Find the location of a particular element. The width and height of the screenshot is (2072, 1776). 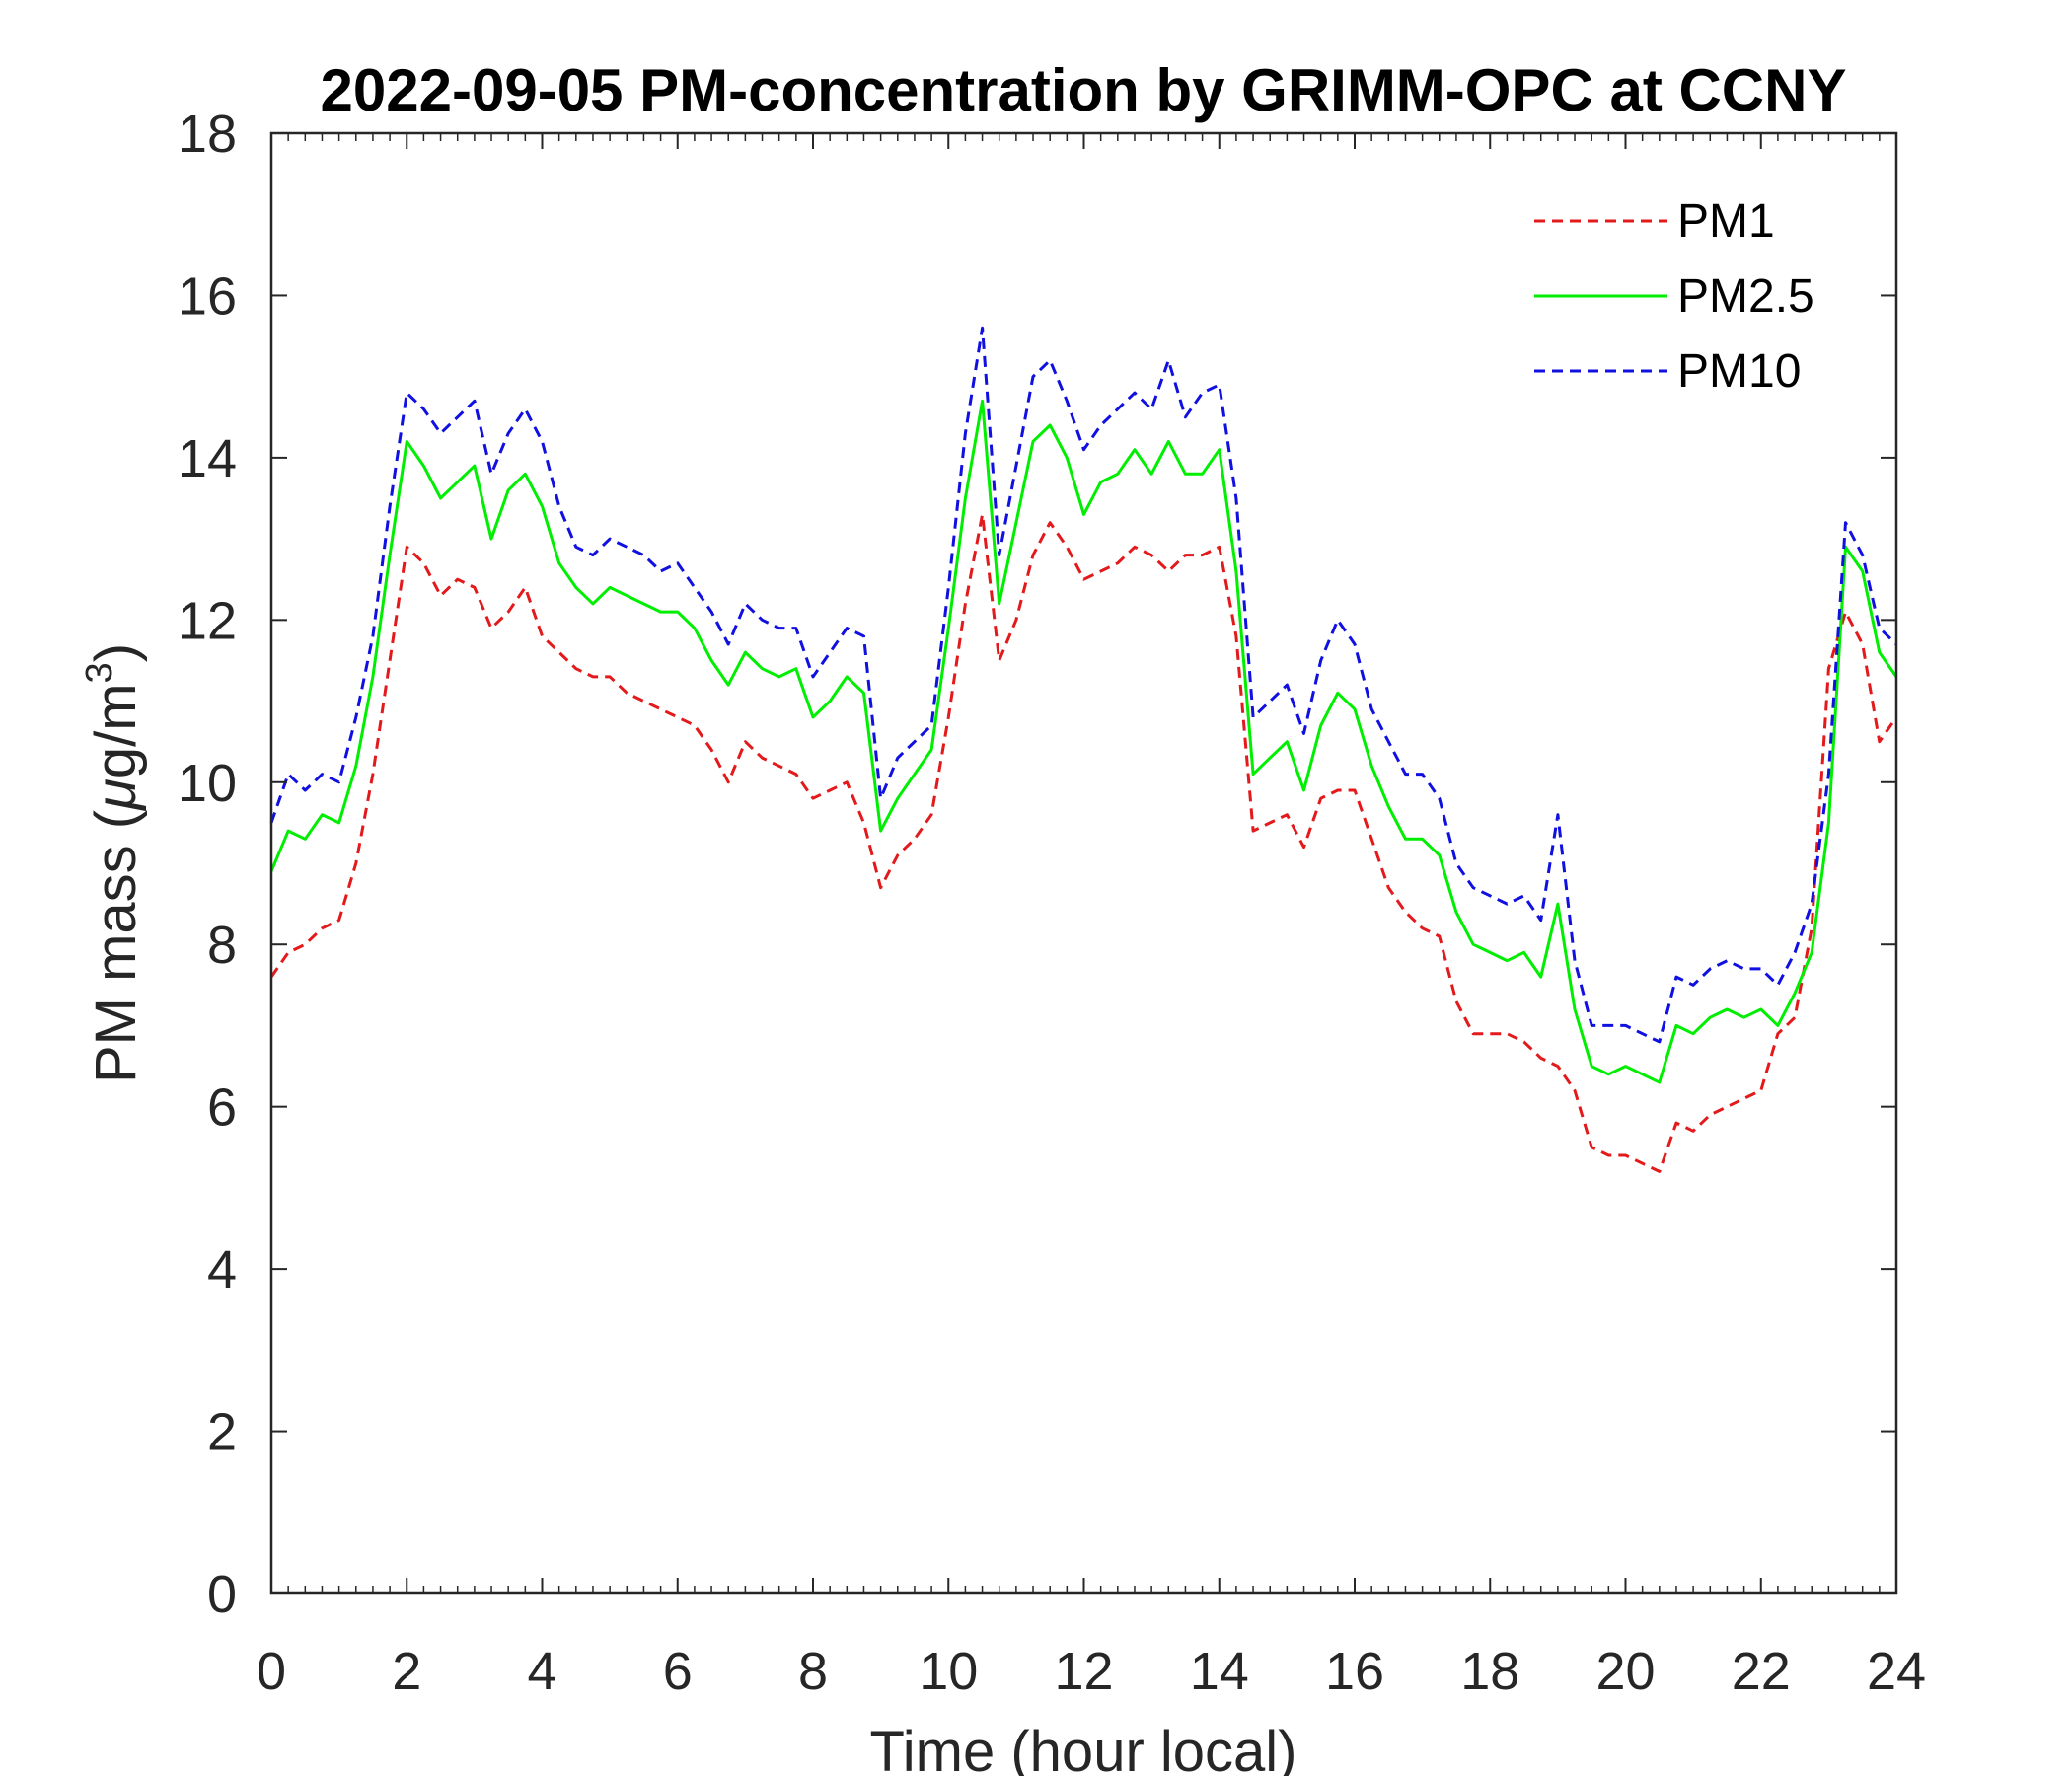

y-axis-title-main: PM mass ( is located at coordinates (116, 947).